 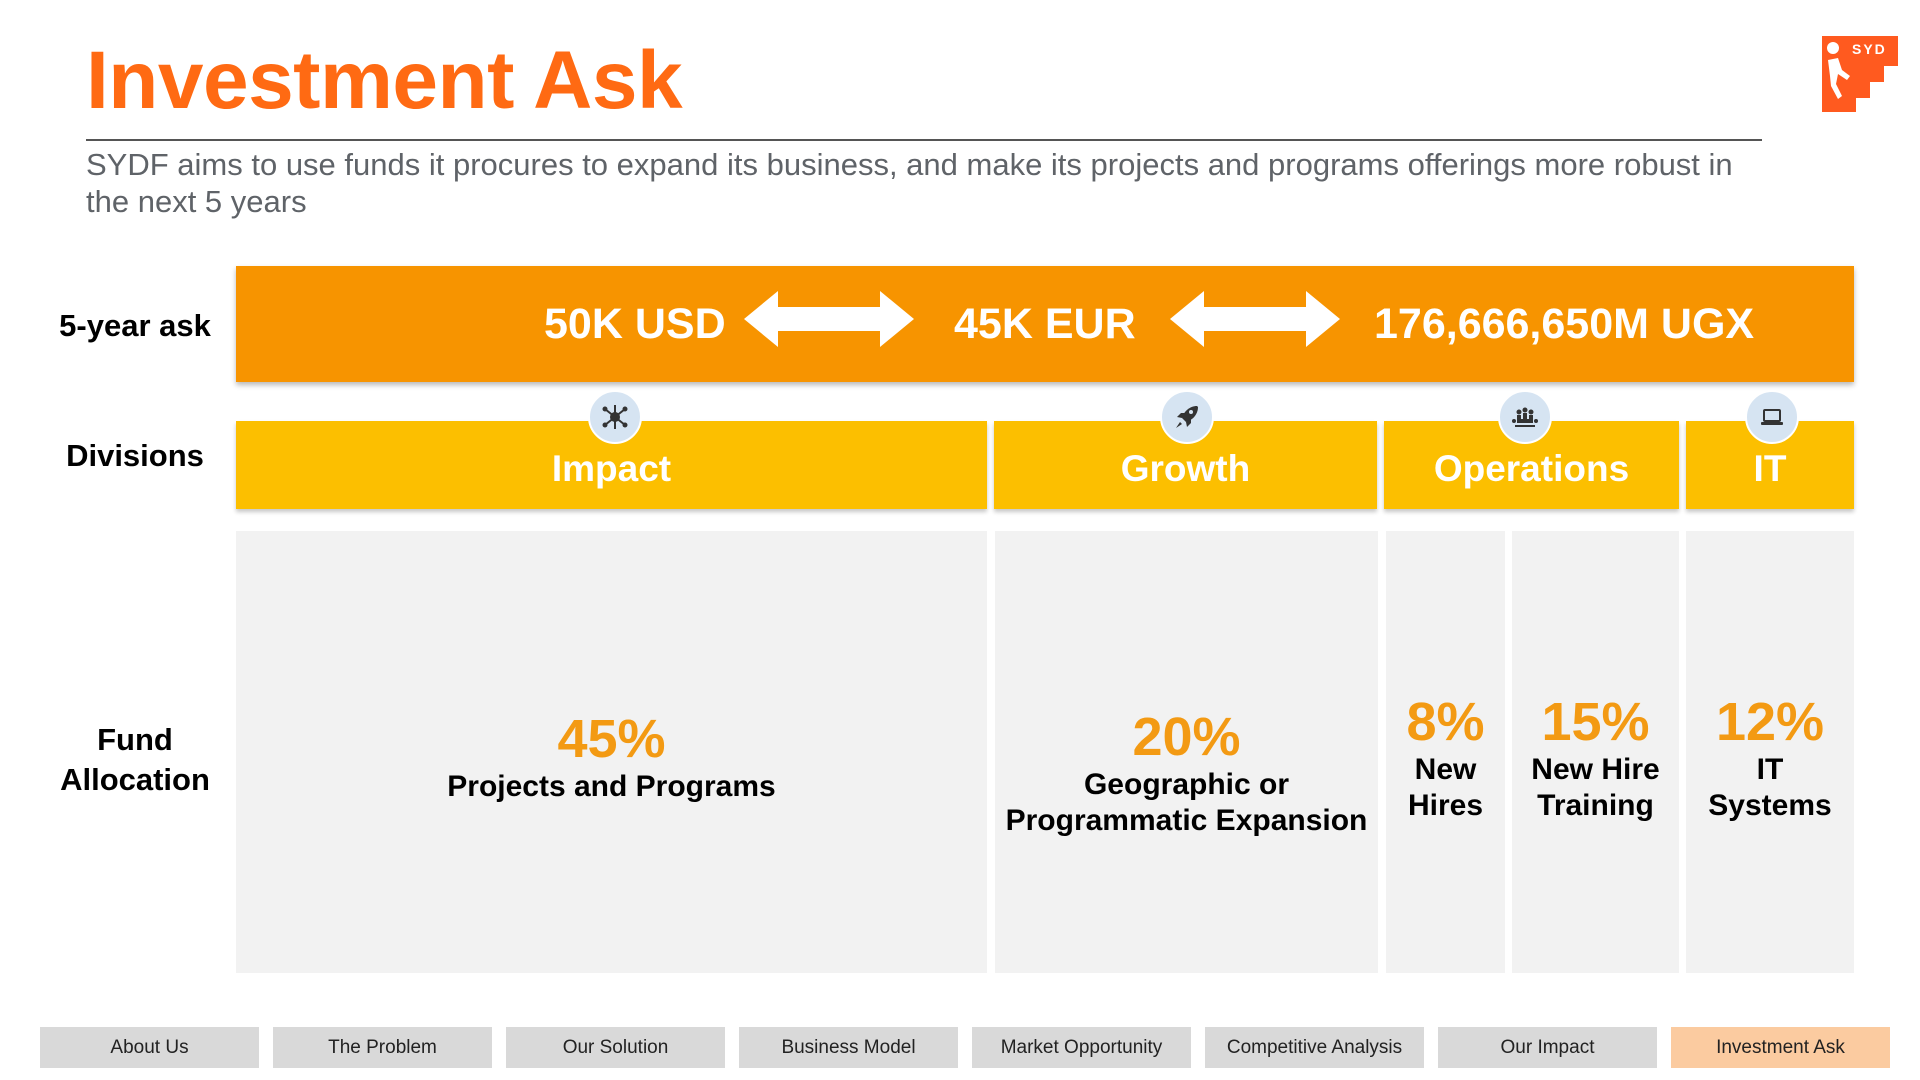 I want to click on title-divider, so click(x=924, y=140).